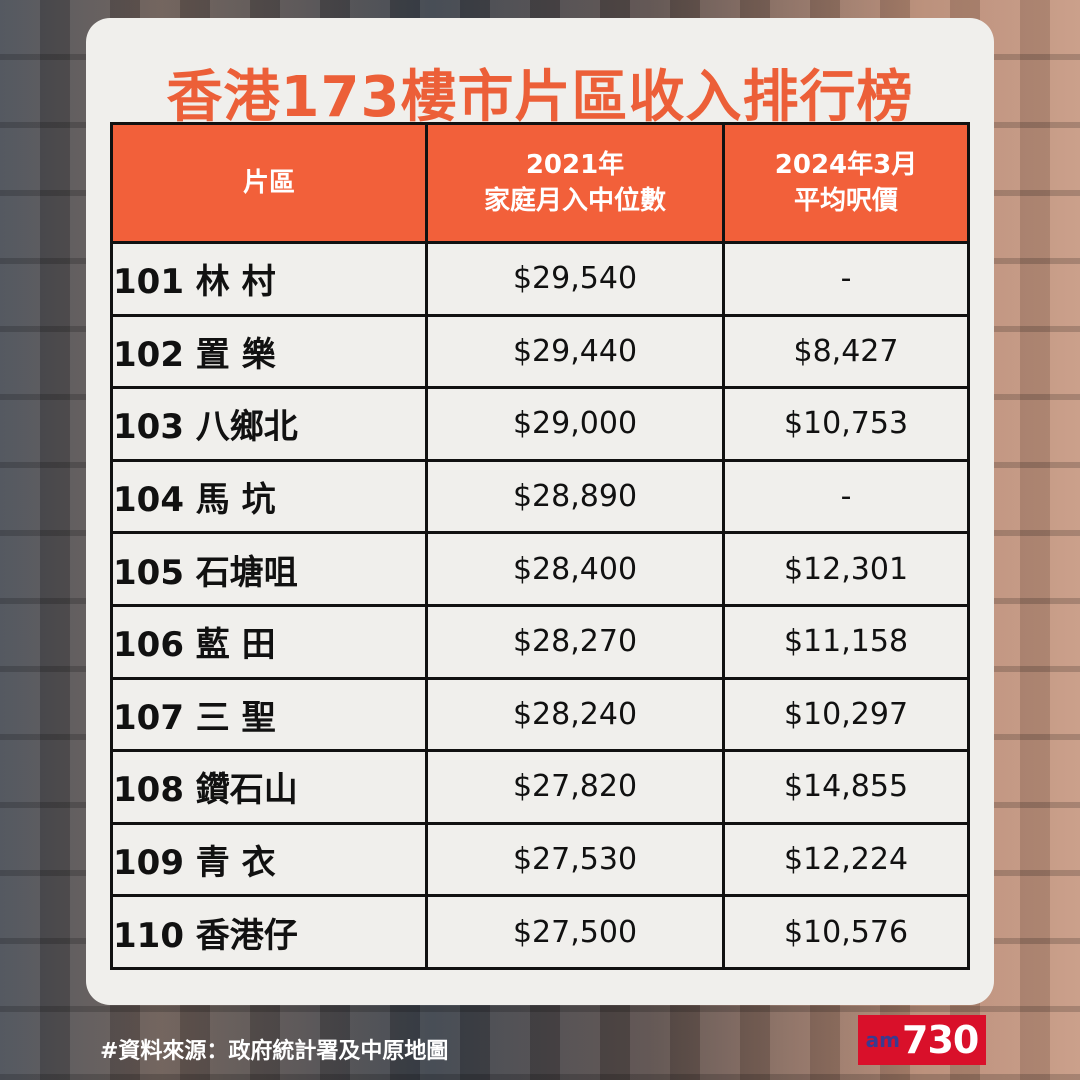  I want to click on district-cell: 107 三 聖, so click(269, 714).